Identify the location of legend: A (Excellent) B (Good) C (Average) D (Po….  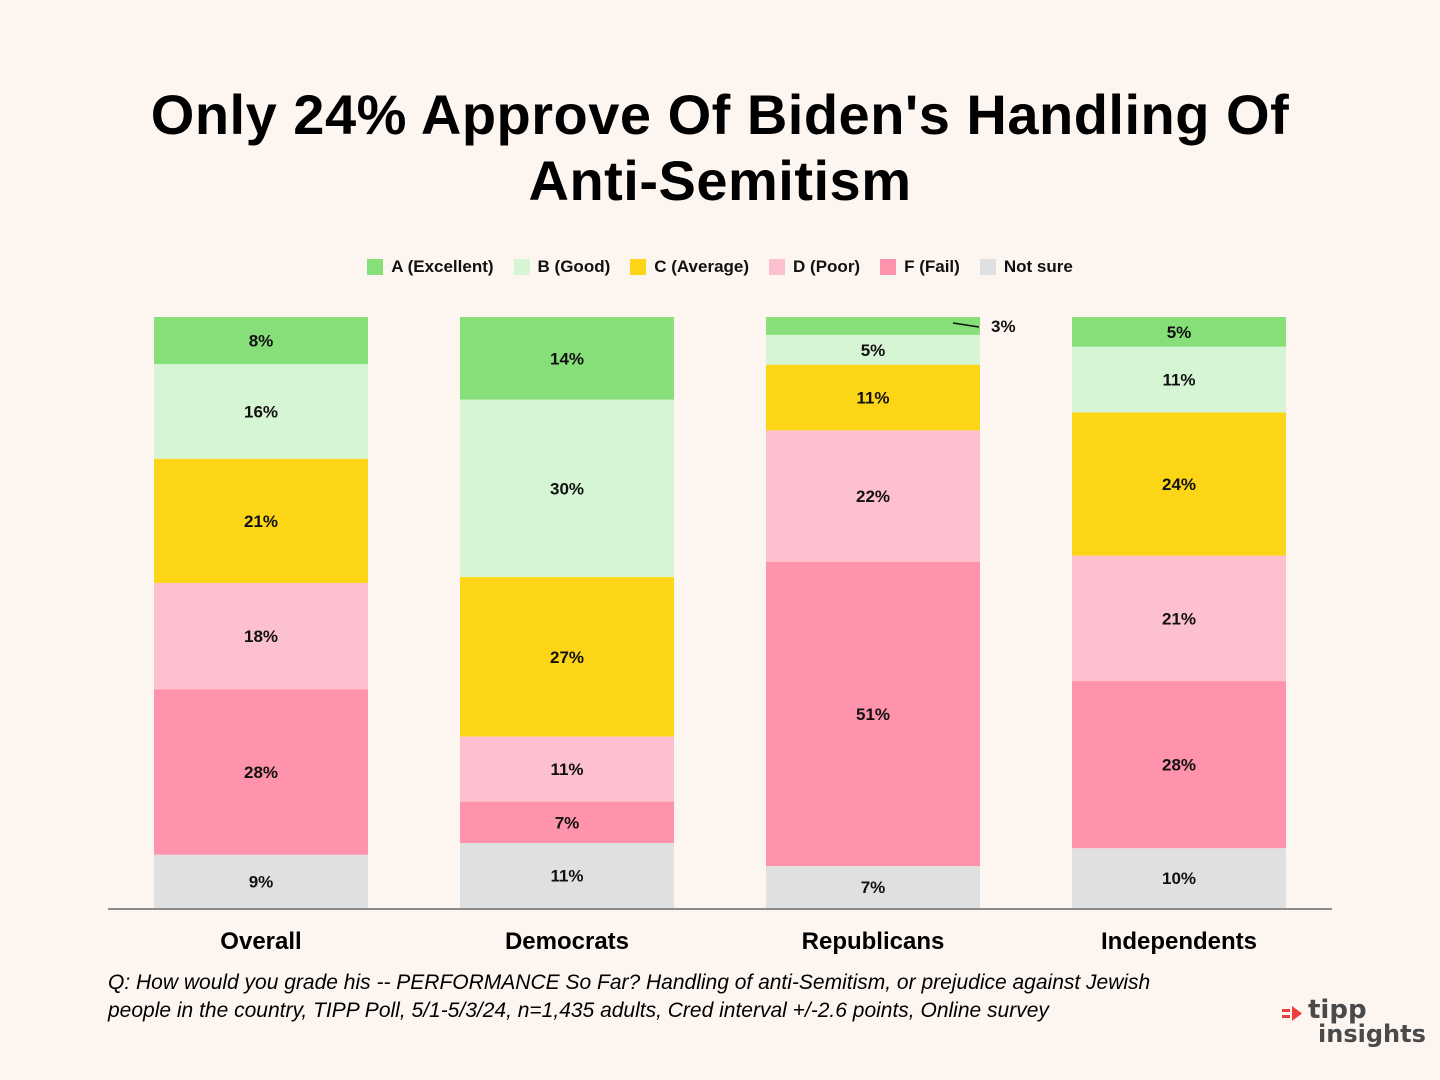
(720, 267).